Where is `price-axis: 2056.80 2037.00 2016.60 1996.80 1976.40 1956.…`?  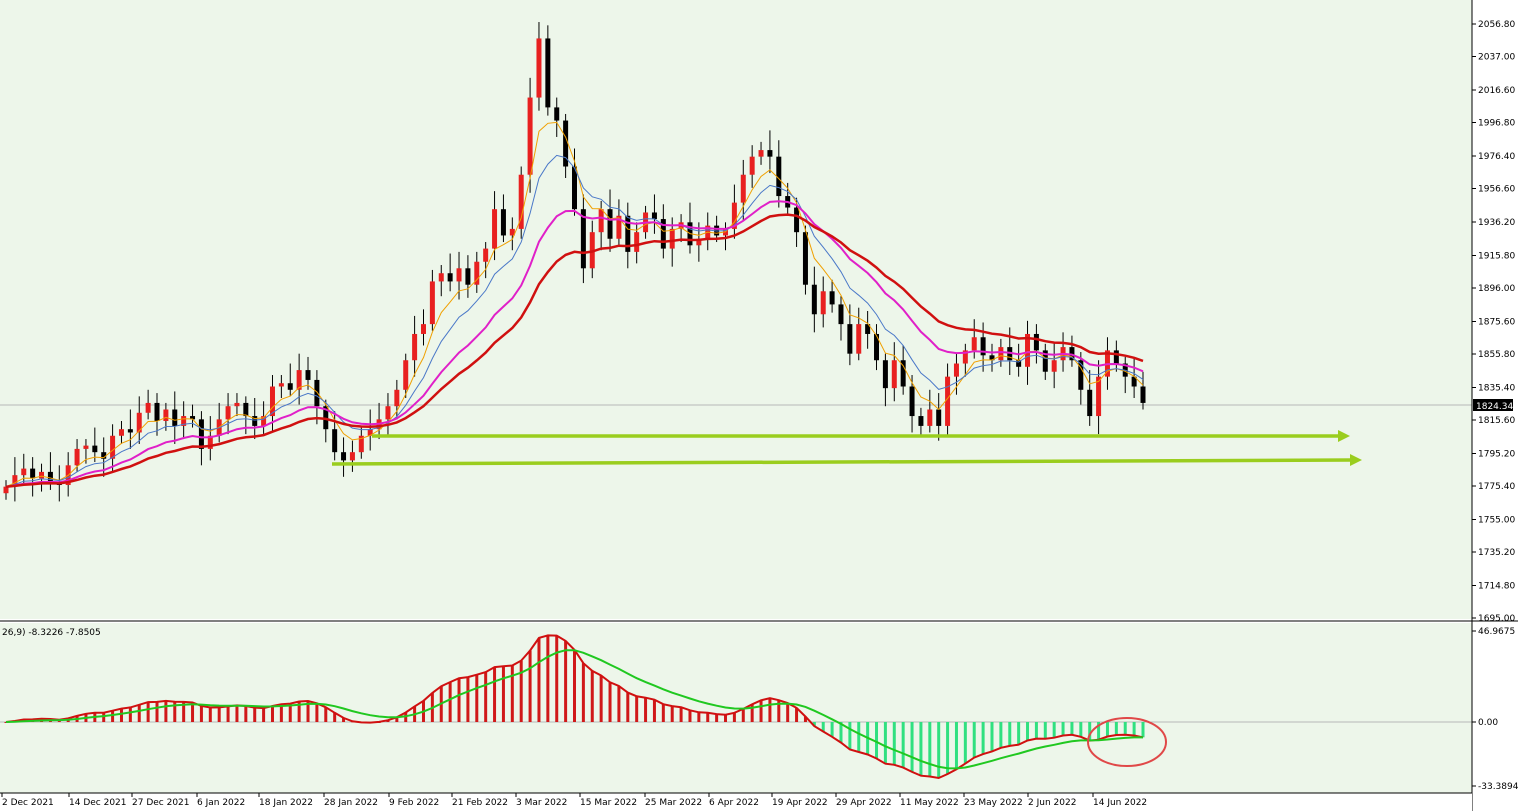 price-axis: 2056.80 2037.00 2016.60 1996.80 1976.40 1956.… is located at coordinates (1493, 322).